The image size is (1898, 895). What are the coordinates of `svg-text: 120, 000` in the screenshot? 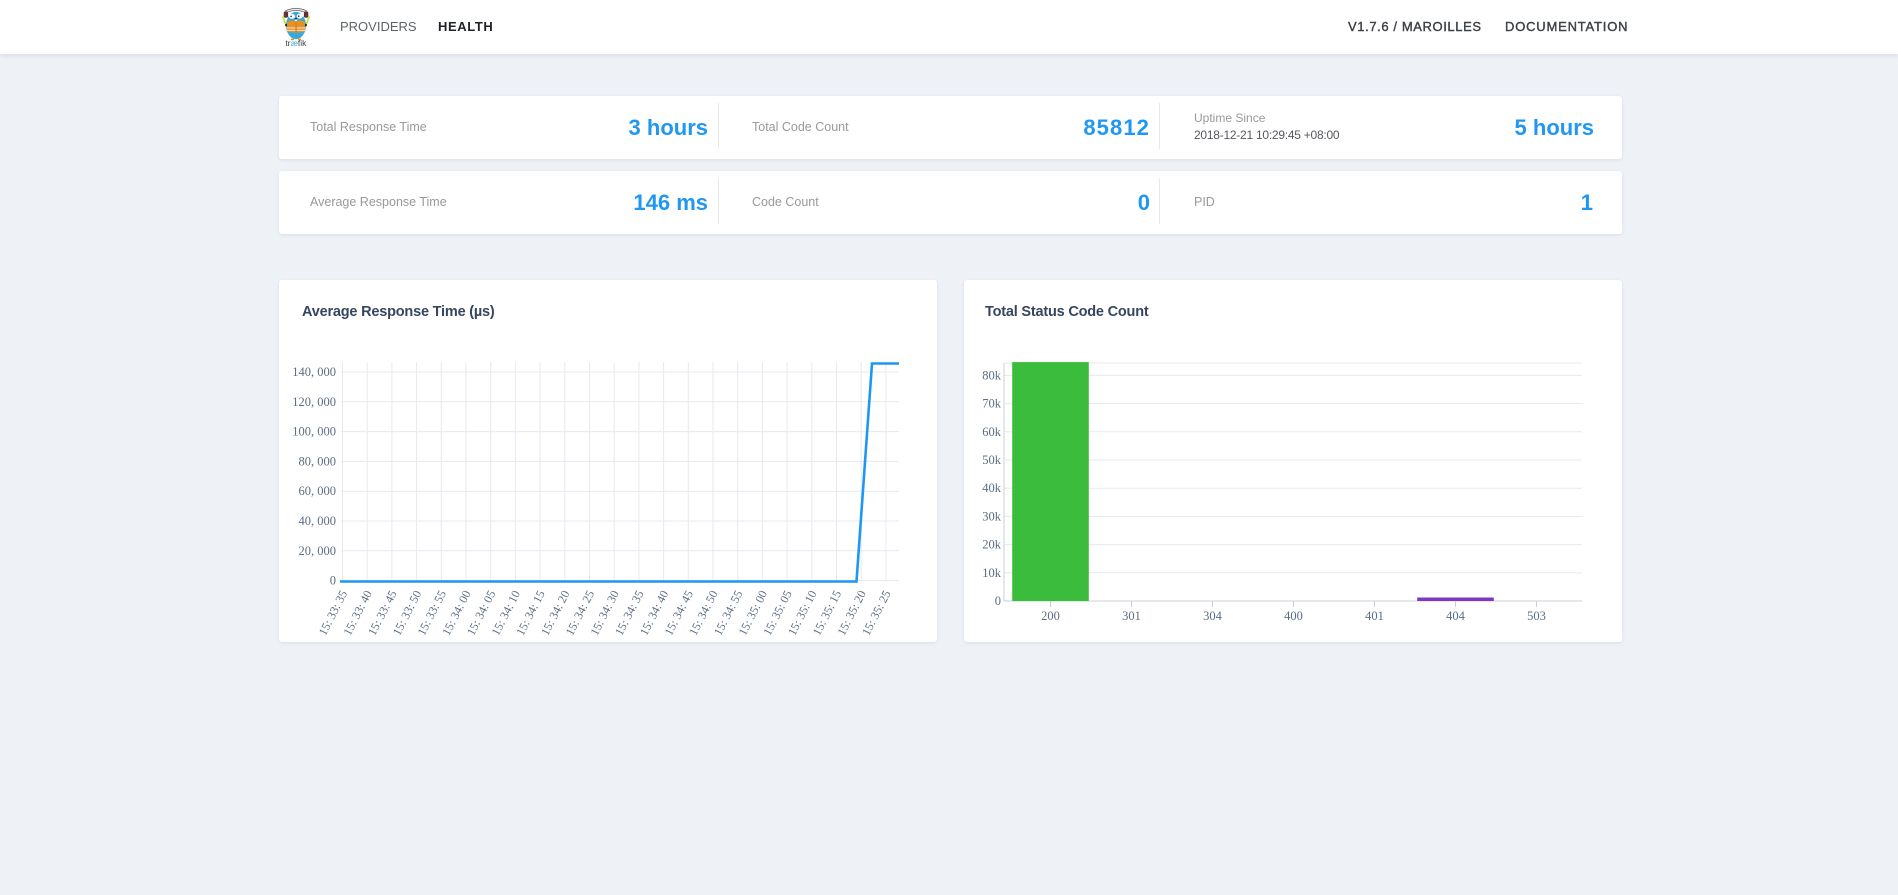 It's located at (314, 402).